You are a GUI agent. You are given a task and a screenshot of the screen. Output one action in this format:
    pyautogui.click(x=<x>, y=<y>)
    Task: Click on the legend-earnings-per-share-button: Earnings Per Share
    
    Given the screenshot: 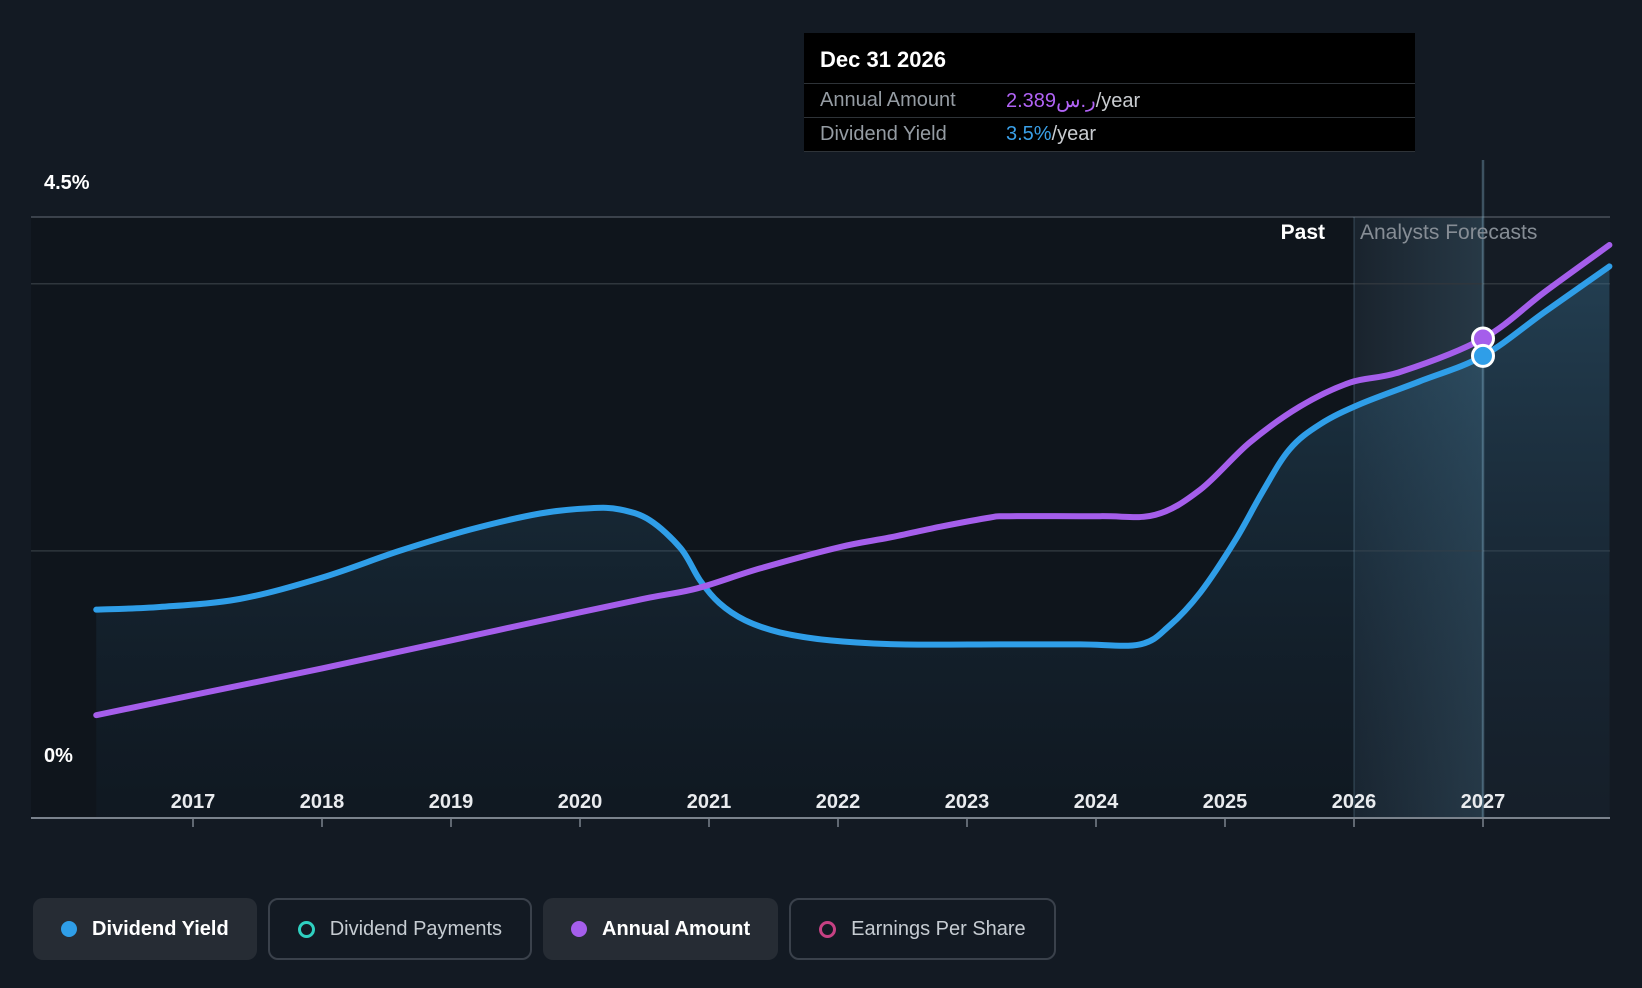 What is the action you would take?
    pyautogui.click(x=922, y=929)
    